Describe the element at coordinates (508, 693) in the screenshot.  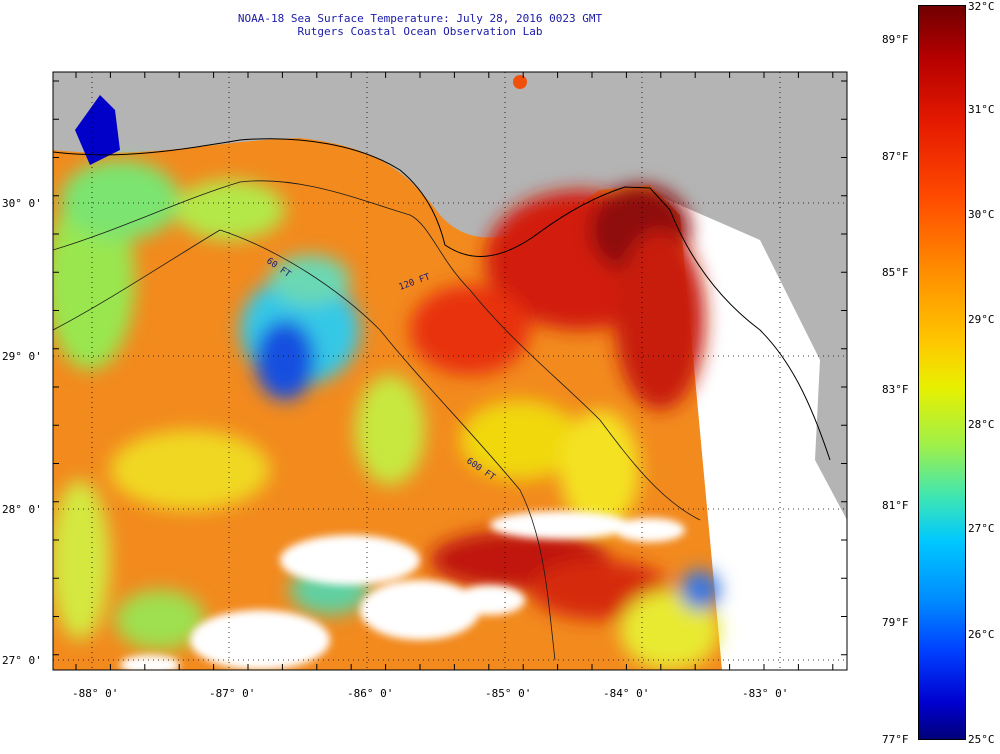
I see `lon-label-85: -85° 0'` at that location.